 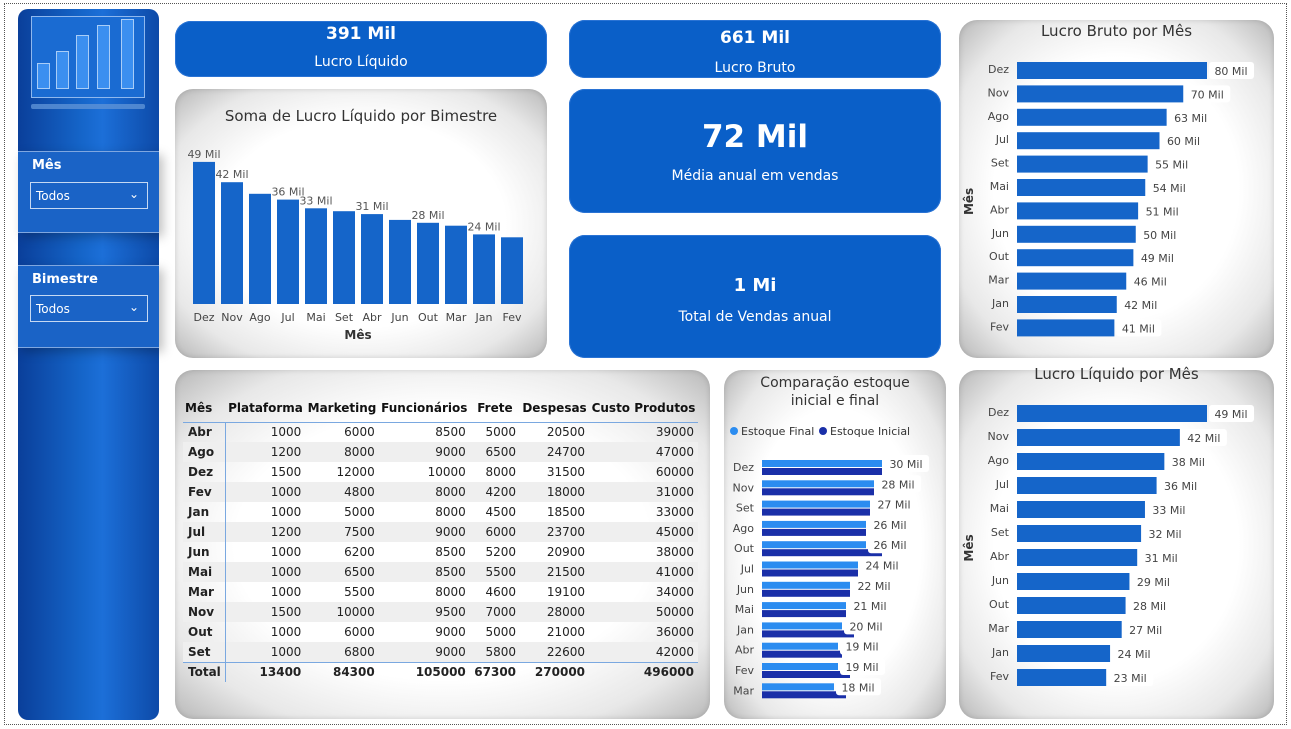 I want to click on data-label: 27 Mil, so click(x=1145, y=630).